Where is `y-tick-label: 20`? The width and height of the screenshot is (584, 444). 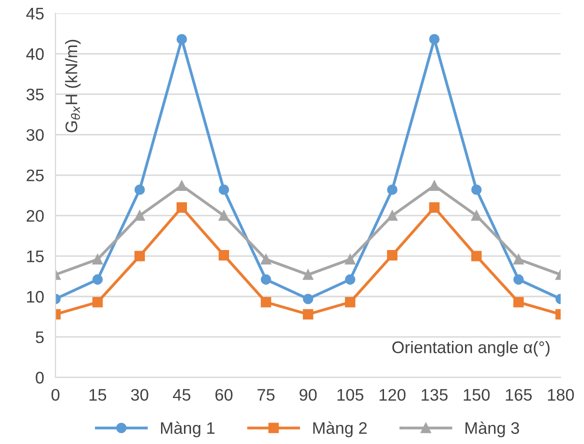
y-tick-label: 20 is located at coordinates (35, 216).